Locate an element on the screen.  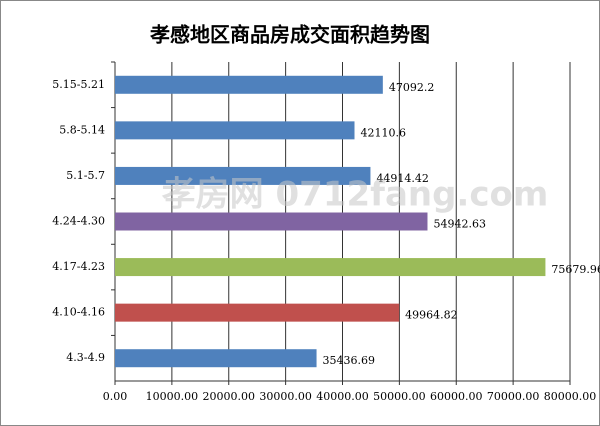
x-tick-label: 50000.00 is located at coordinates (399, 396).